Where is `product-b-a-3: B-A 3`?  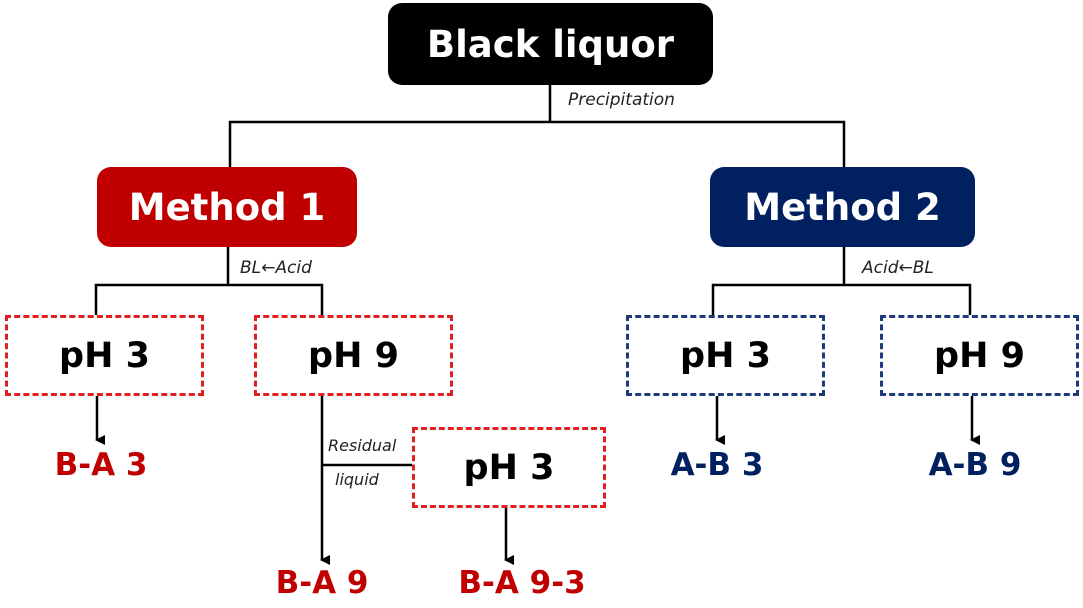 product-b-a-3: B-A 3 is located at coordinates (101, 465).